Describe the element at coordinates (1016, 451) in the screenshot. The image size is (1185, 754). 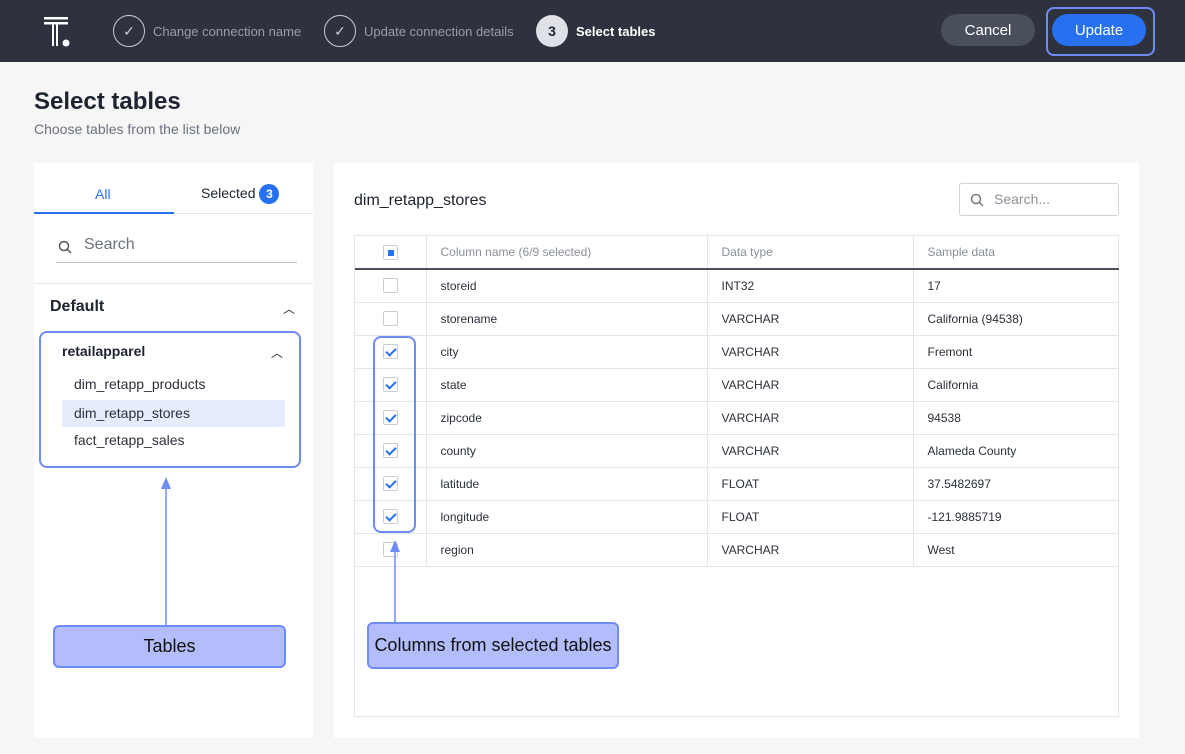
I see `sample-data: Alameda County` at that location.